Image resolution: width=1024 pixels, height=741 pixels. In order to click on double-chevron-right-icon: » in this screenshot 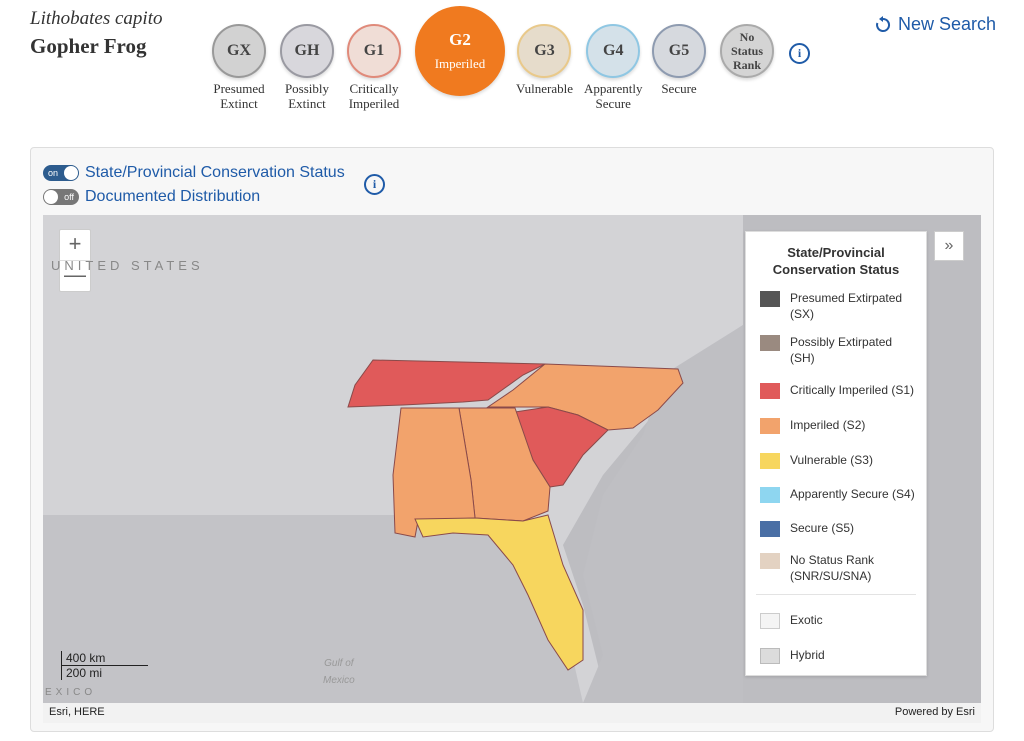, I will do `click(949, 245)`.